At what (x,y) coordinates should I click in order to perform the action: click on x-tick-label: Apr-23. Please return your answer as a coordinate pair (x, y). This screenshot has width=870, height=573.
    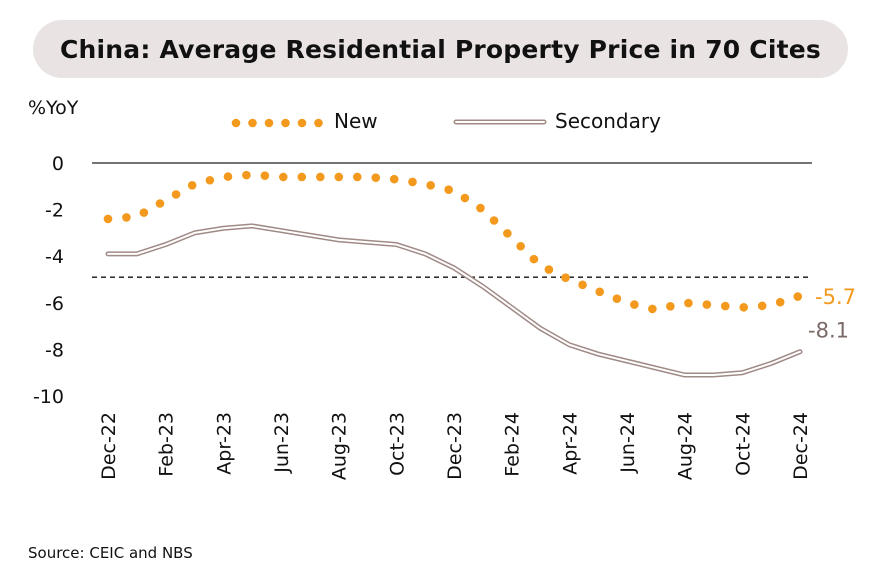
    Looking at the image, I should click on (224, 443).